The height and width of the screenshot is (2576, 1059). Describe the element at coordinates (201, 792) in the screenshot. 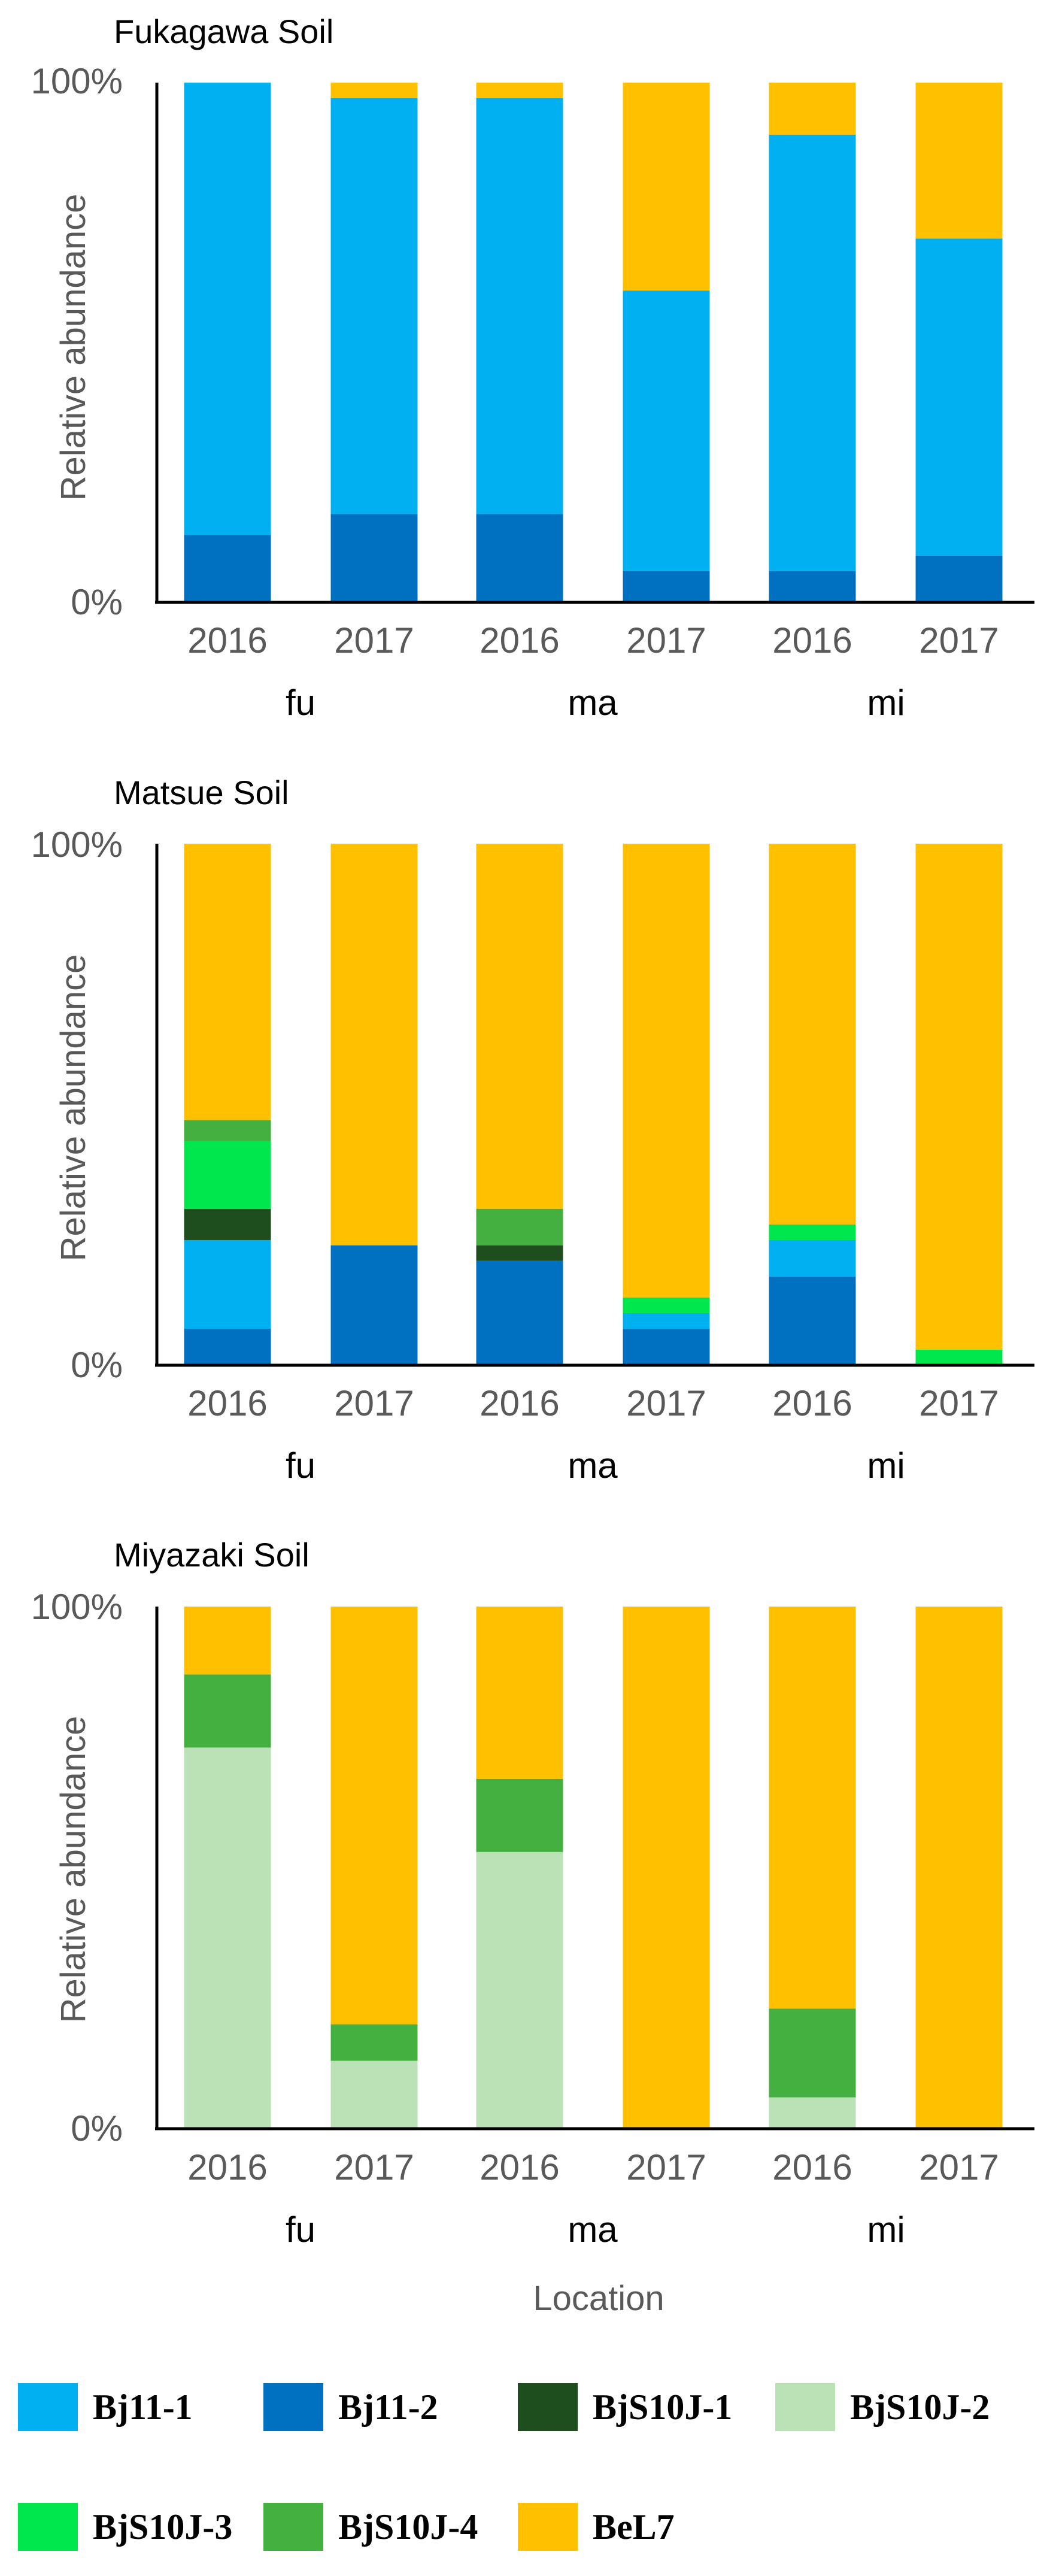

I see `chart-title: Matsue Soil` at that location.